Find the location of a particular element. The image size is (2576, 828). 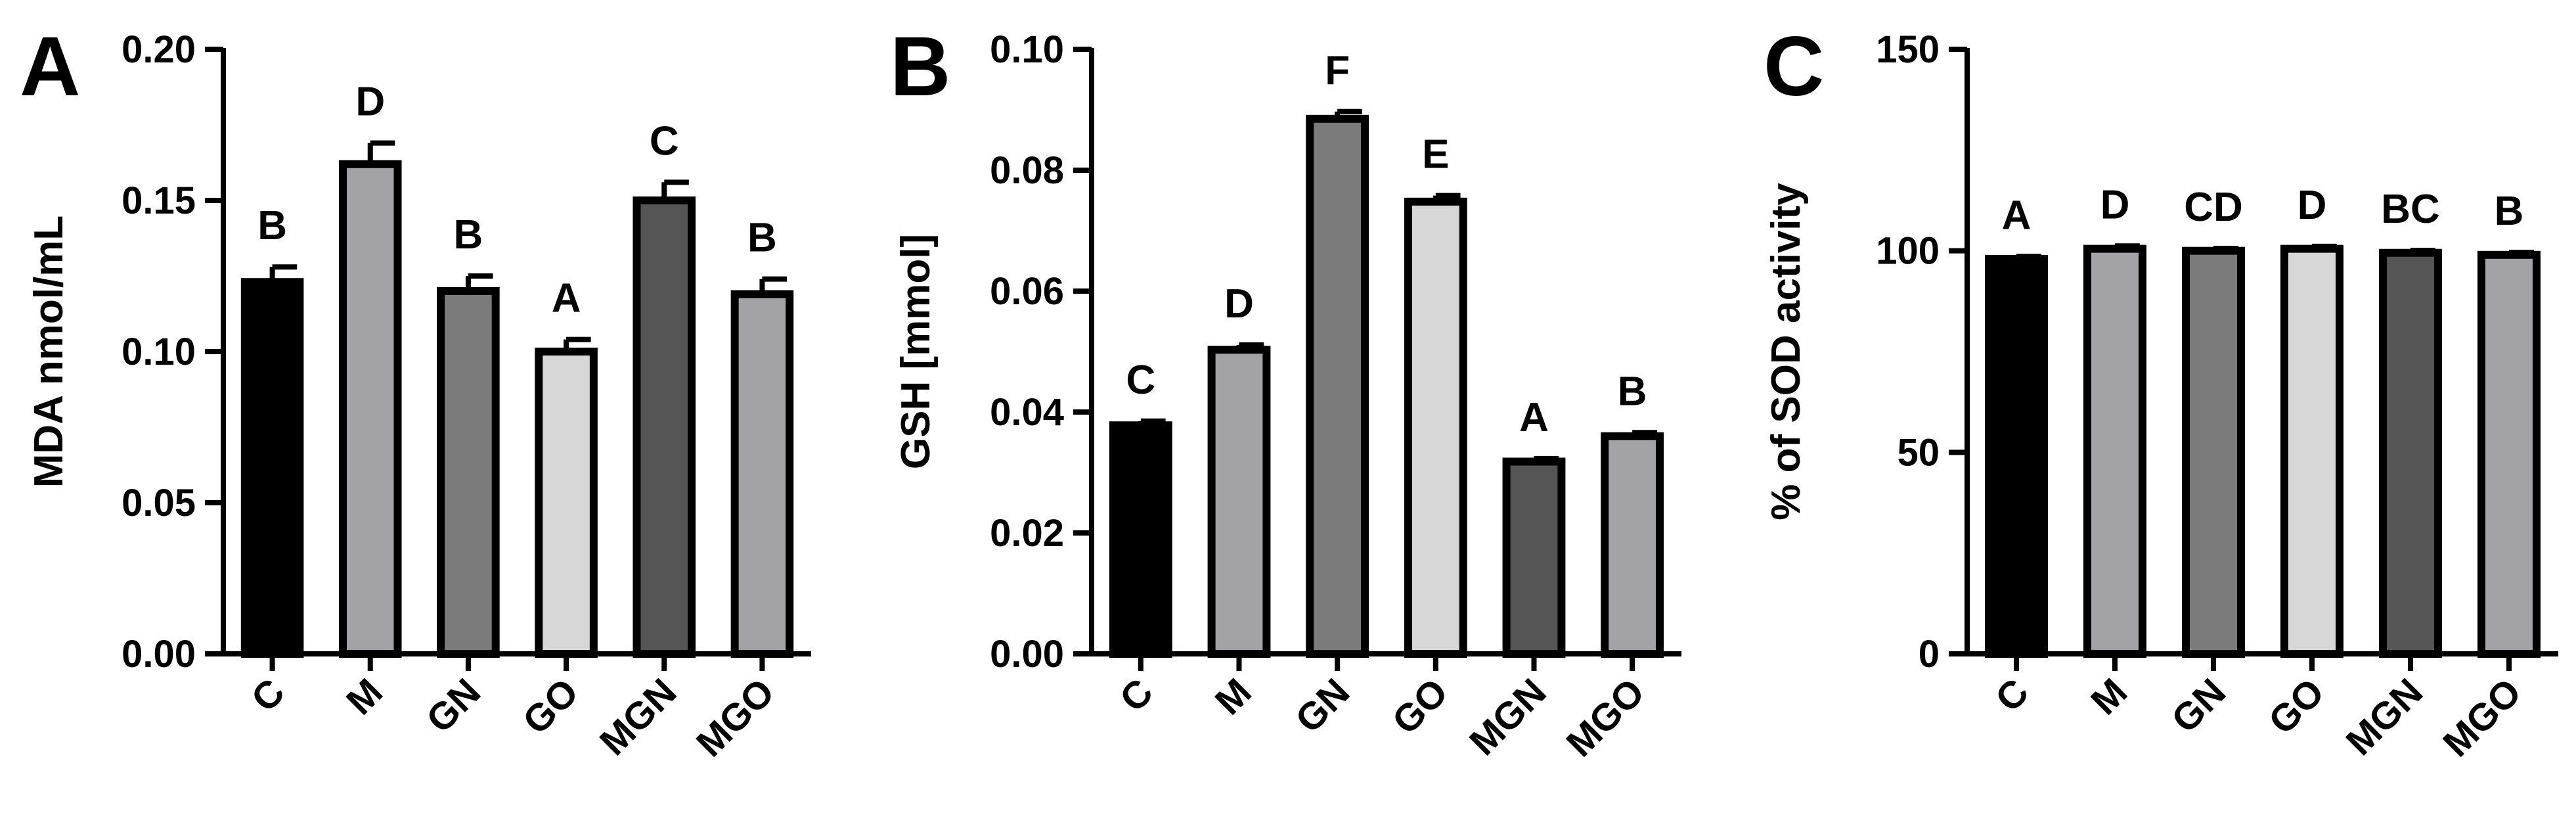

y-axis-label: GSH [mmol] is located at coordinates (916, 351).